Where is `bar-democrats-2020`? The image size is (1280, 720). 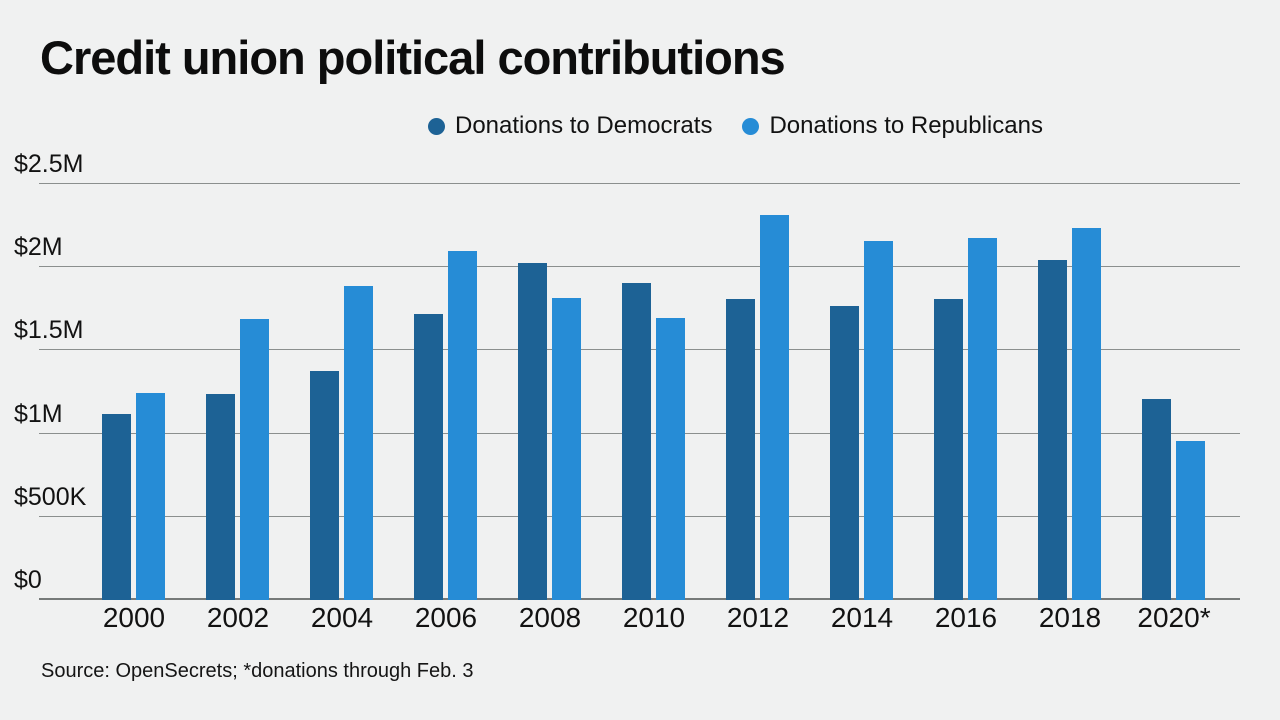
bar-democrats-2020 is located at coordinates (1156, 499).